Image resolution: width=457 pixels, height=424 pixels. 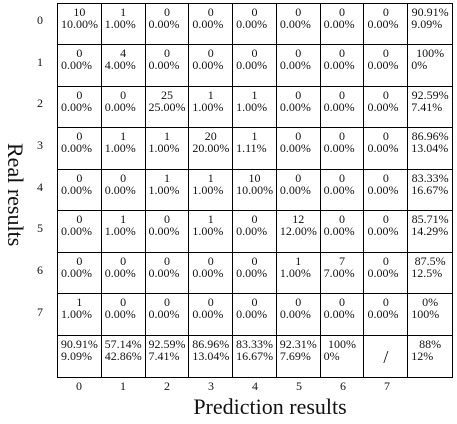 I want to click on col-tick-label: 5, so click(x=299, y=386).